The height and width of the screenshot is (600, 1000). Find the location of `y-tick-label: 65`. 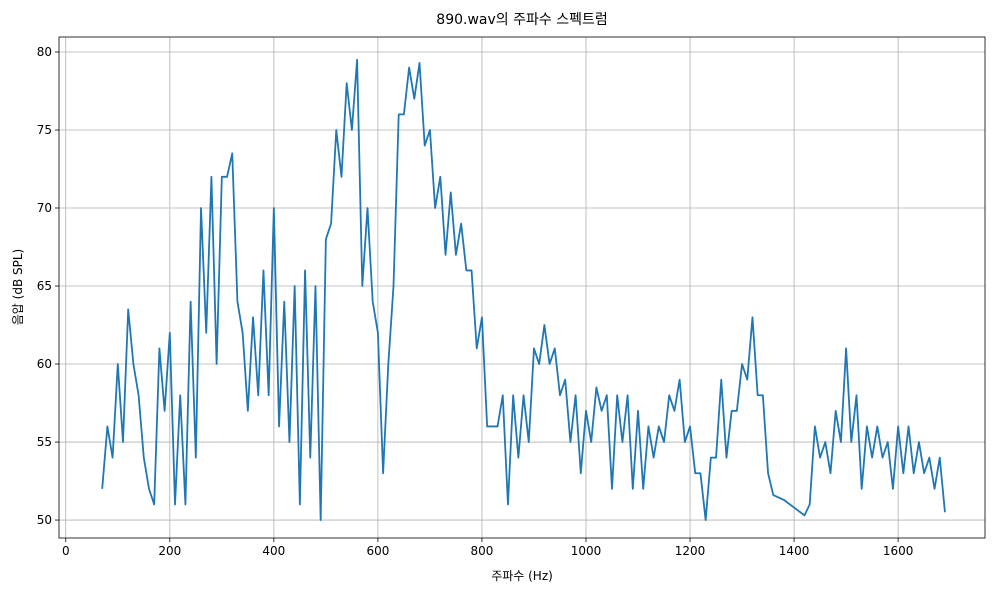

y-tick-label: 65 is located at coordinates (44, 286).